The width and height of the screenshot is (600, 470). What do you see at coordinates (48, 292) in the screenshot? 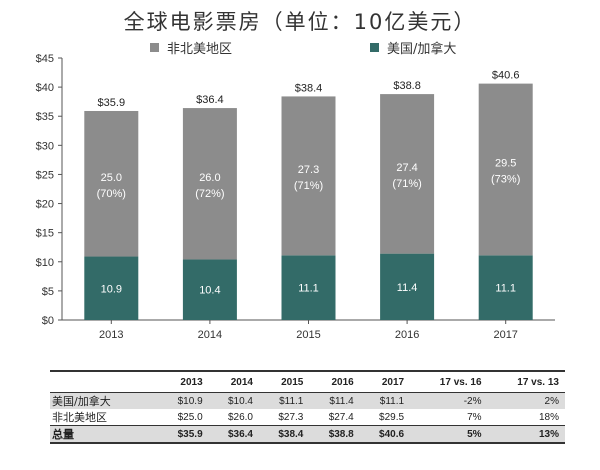
I see `y-tick-label: $5` at bounding box center [48, 292].